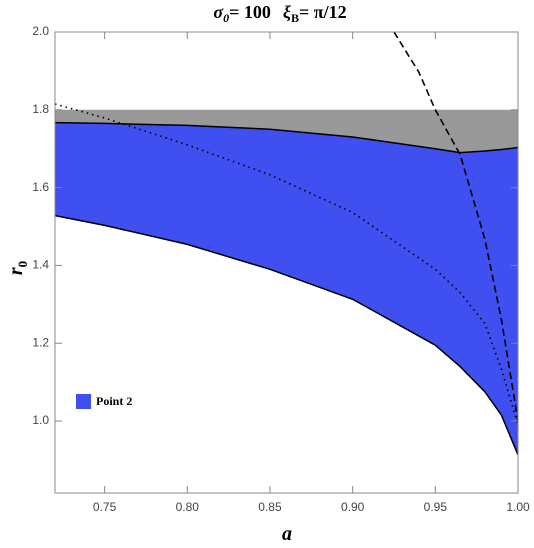  I want to click on x-axis-label: a, so click(287, 534).